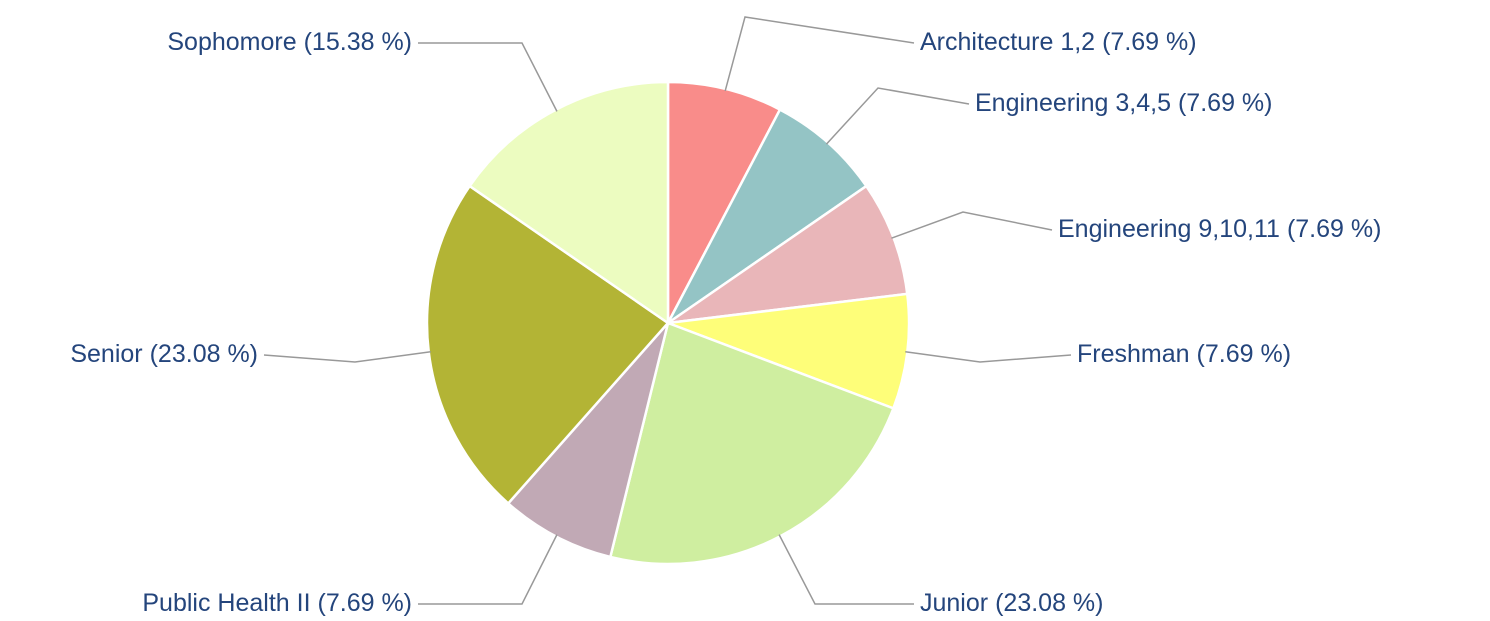 The image size is (1490, 621). I want to click on slice-label: Freshman (7.69 %), so click(1184, 354).